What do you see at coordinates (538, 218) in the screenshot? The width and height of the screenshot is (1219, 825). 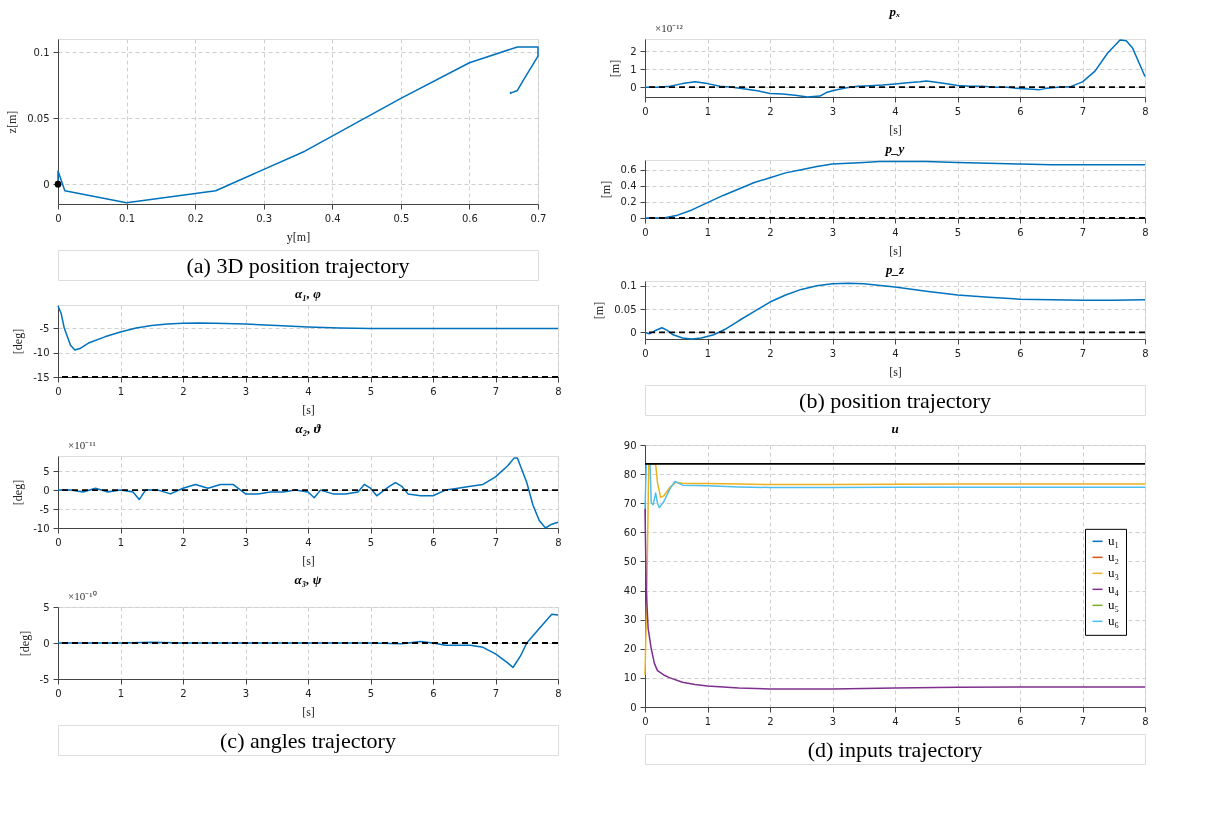 I see `x-tick-label: 0.7` at bounding box center [538, 218].